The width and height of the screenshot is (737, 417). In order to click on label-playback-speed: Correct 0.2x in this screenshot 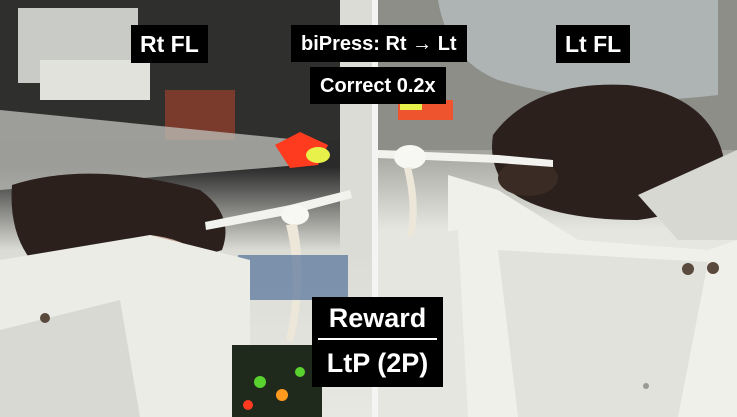, I will do `click(378, 85)`.